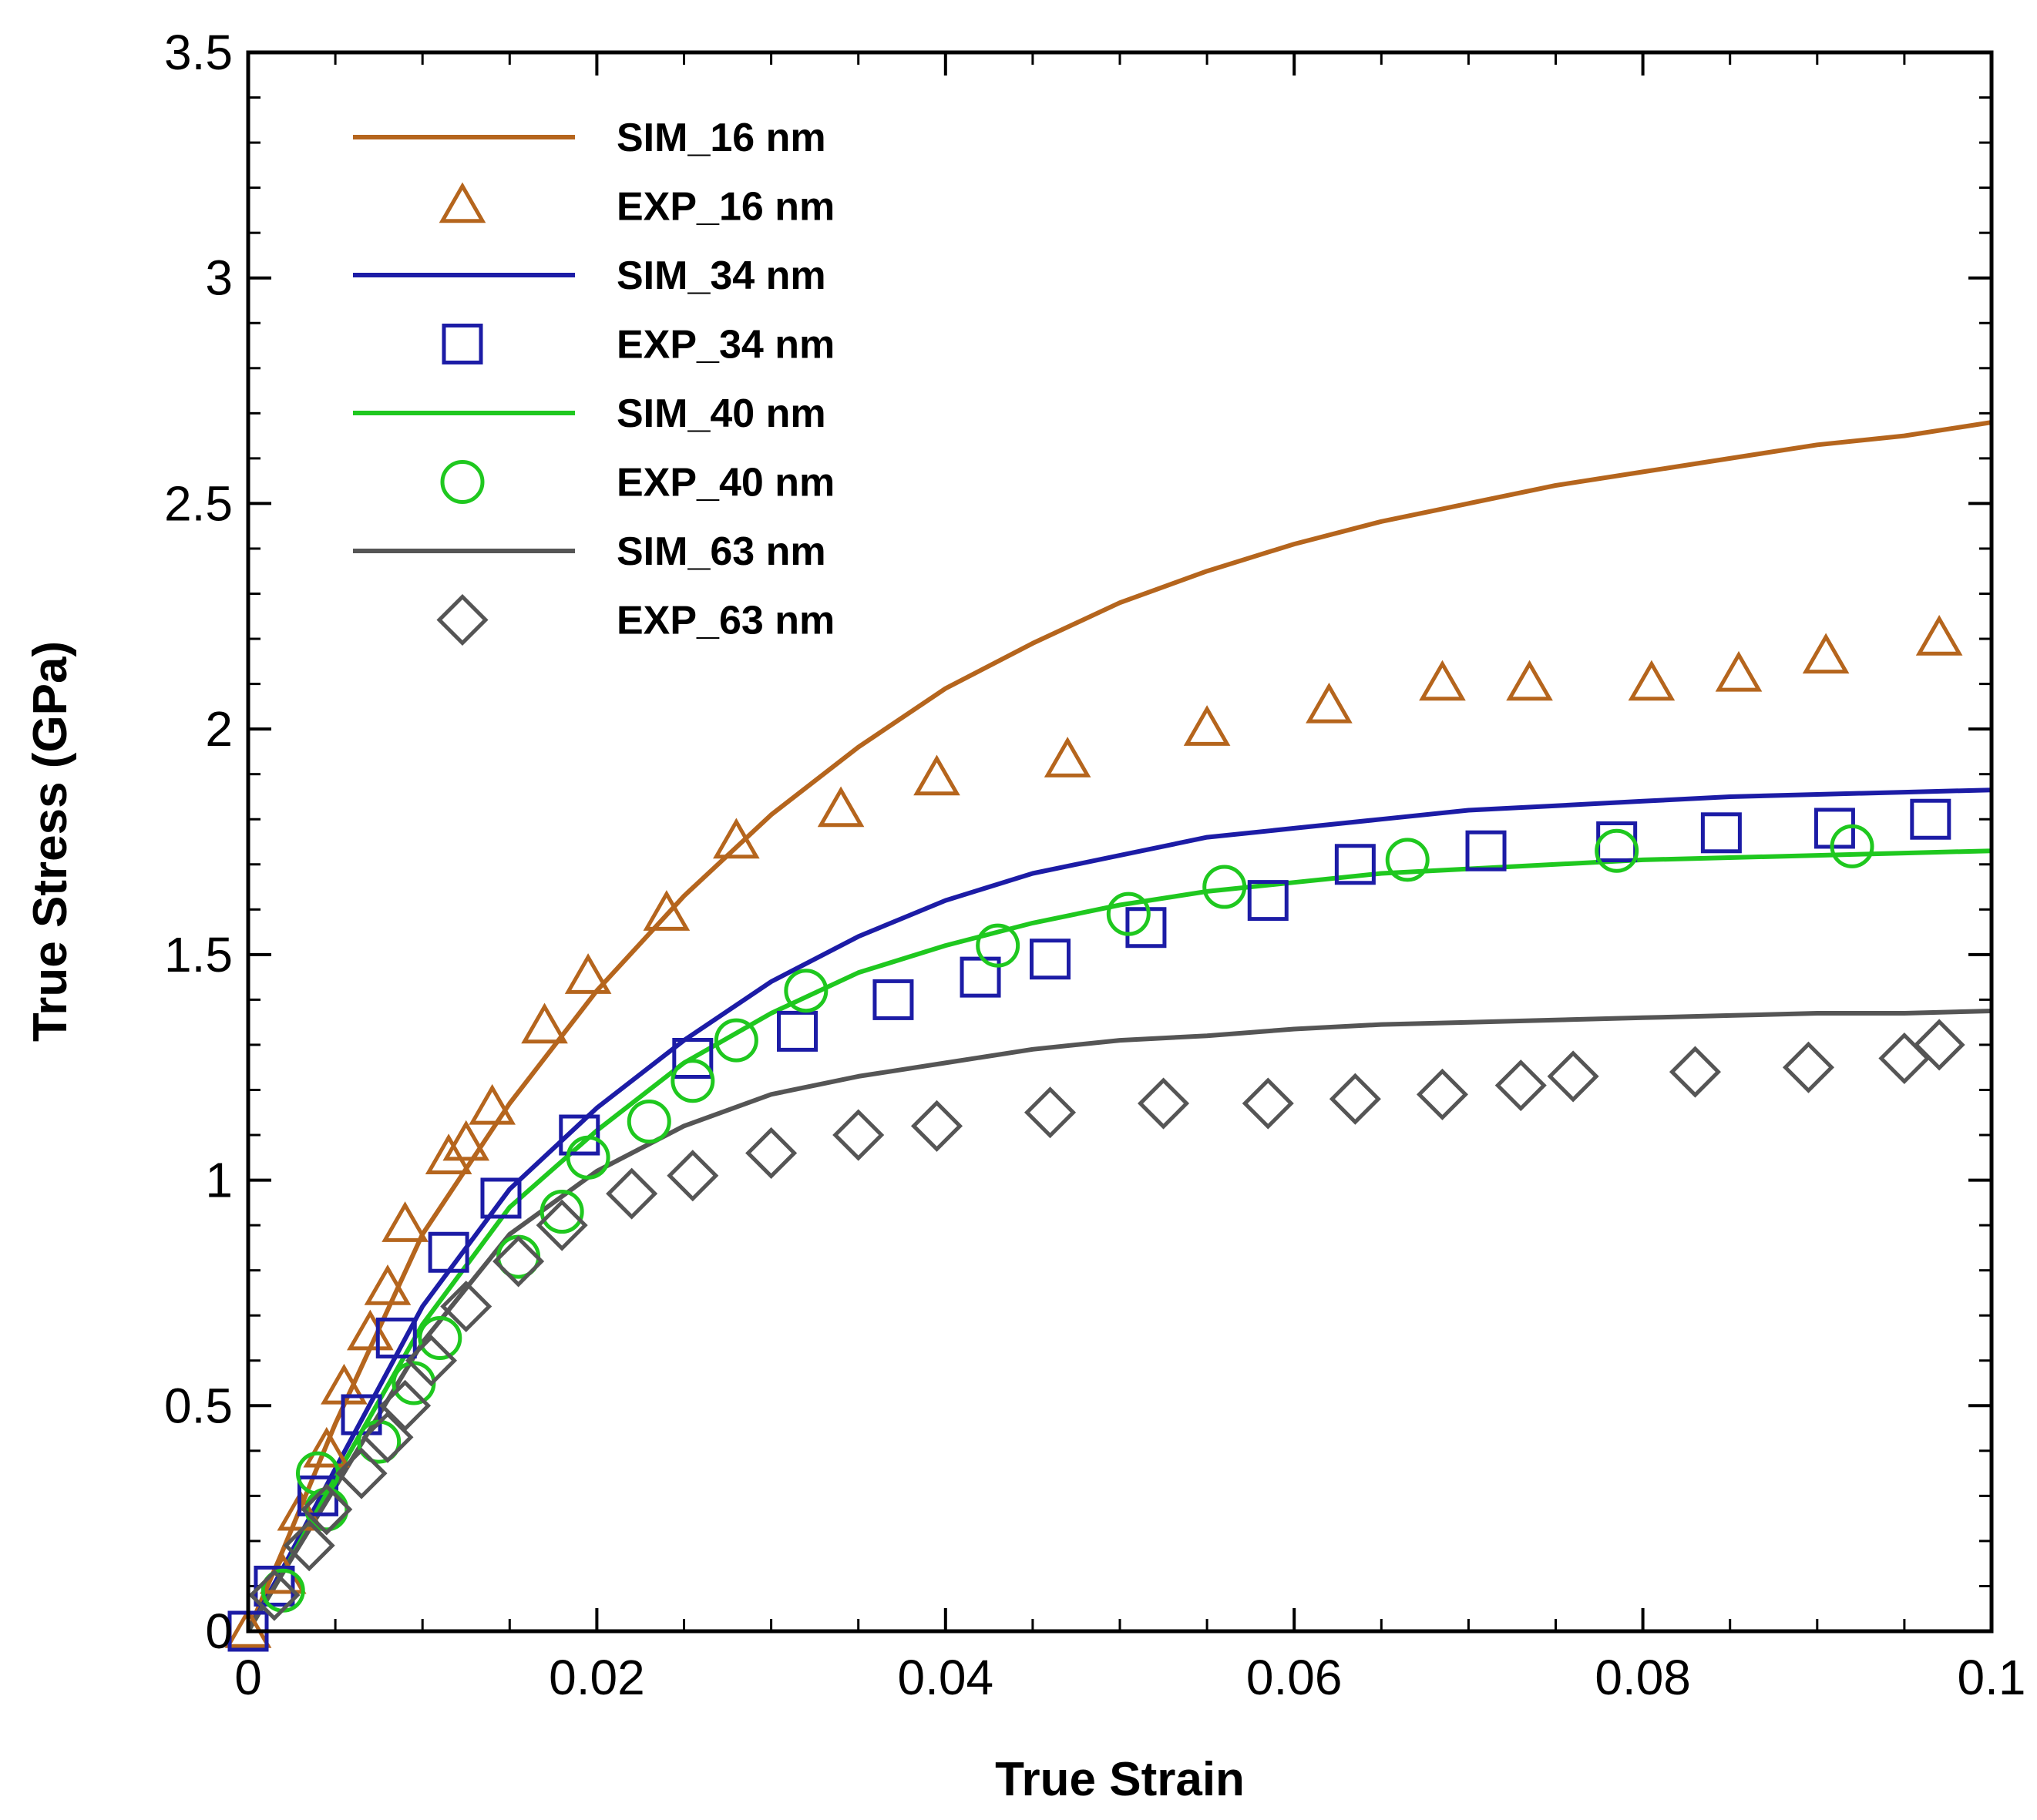 Image resolution: width=2037 pixels, height=1820 pixels. Describe the element at coordinates (726, 621) in the screenshot. I see `legend-label-exp-63-nm: EXP_63 nm` at that location.